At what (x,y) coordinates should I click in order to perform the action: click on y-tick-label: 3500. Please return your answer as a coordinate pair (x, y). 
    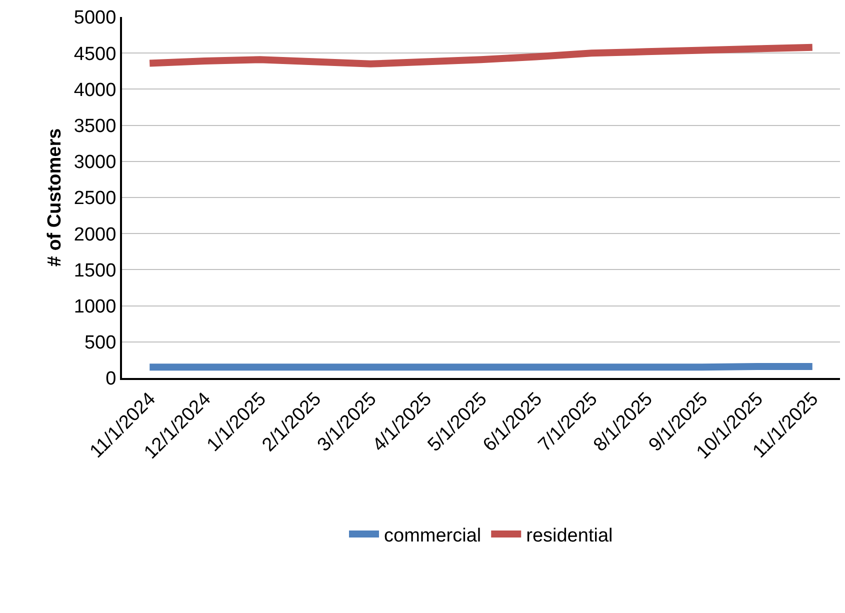
    Looking at the image, I should click on (95, 126).